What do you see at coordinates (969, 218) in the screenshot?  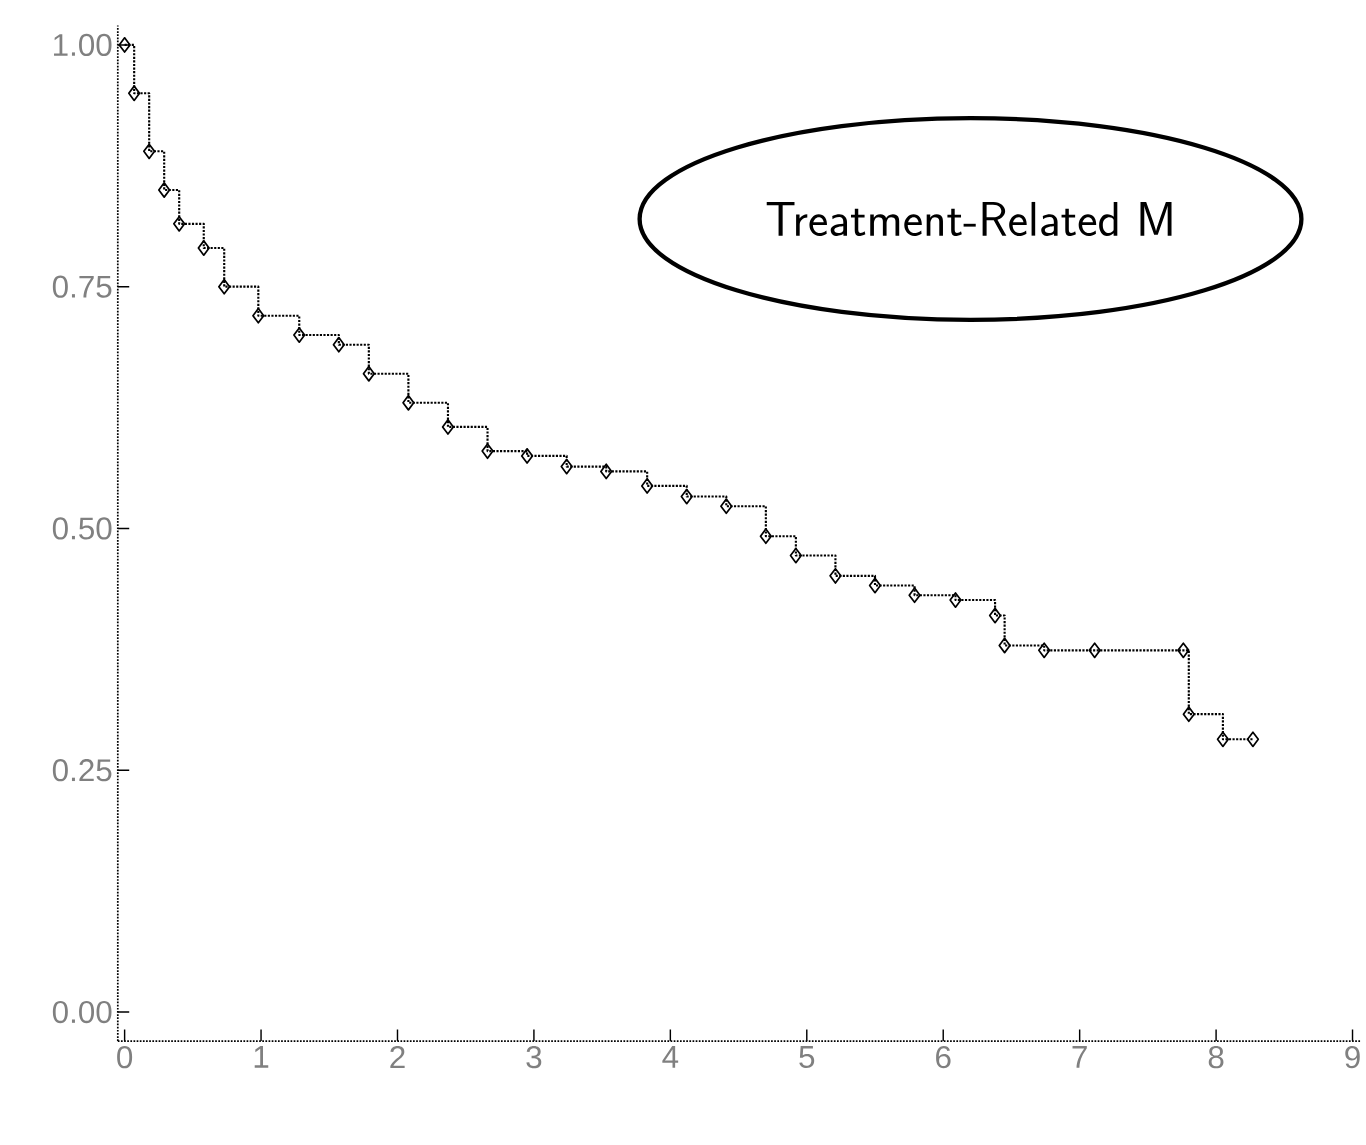 I see `annotation: Treatment-Related M` at bounding box center [969, 218].